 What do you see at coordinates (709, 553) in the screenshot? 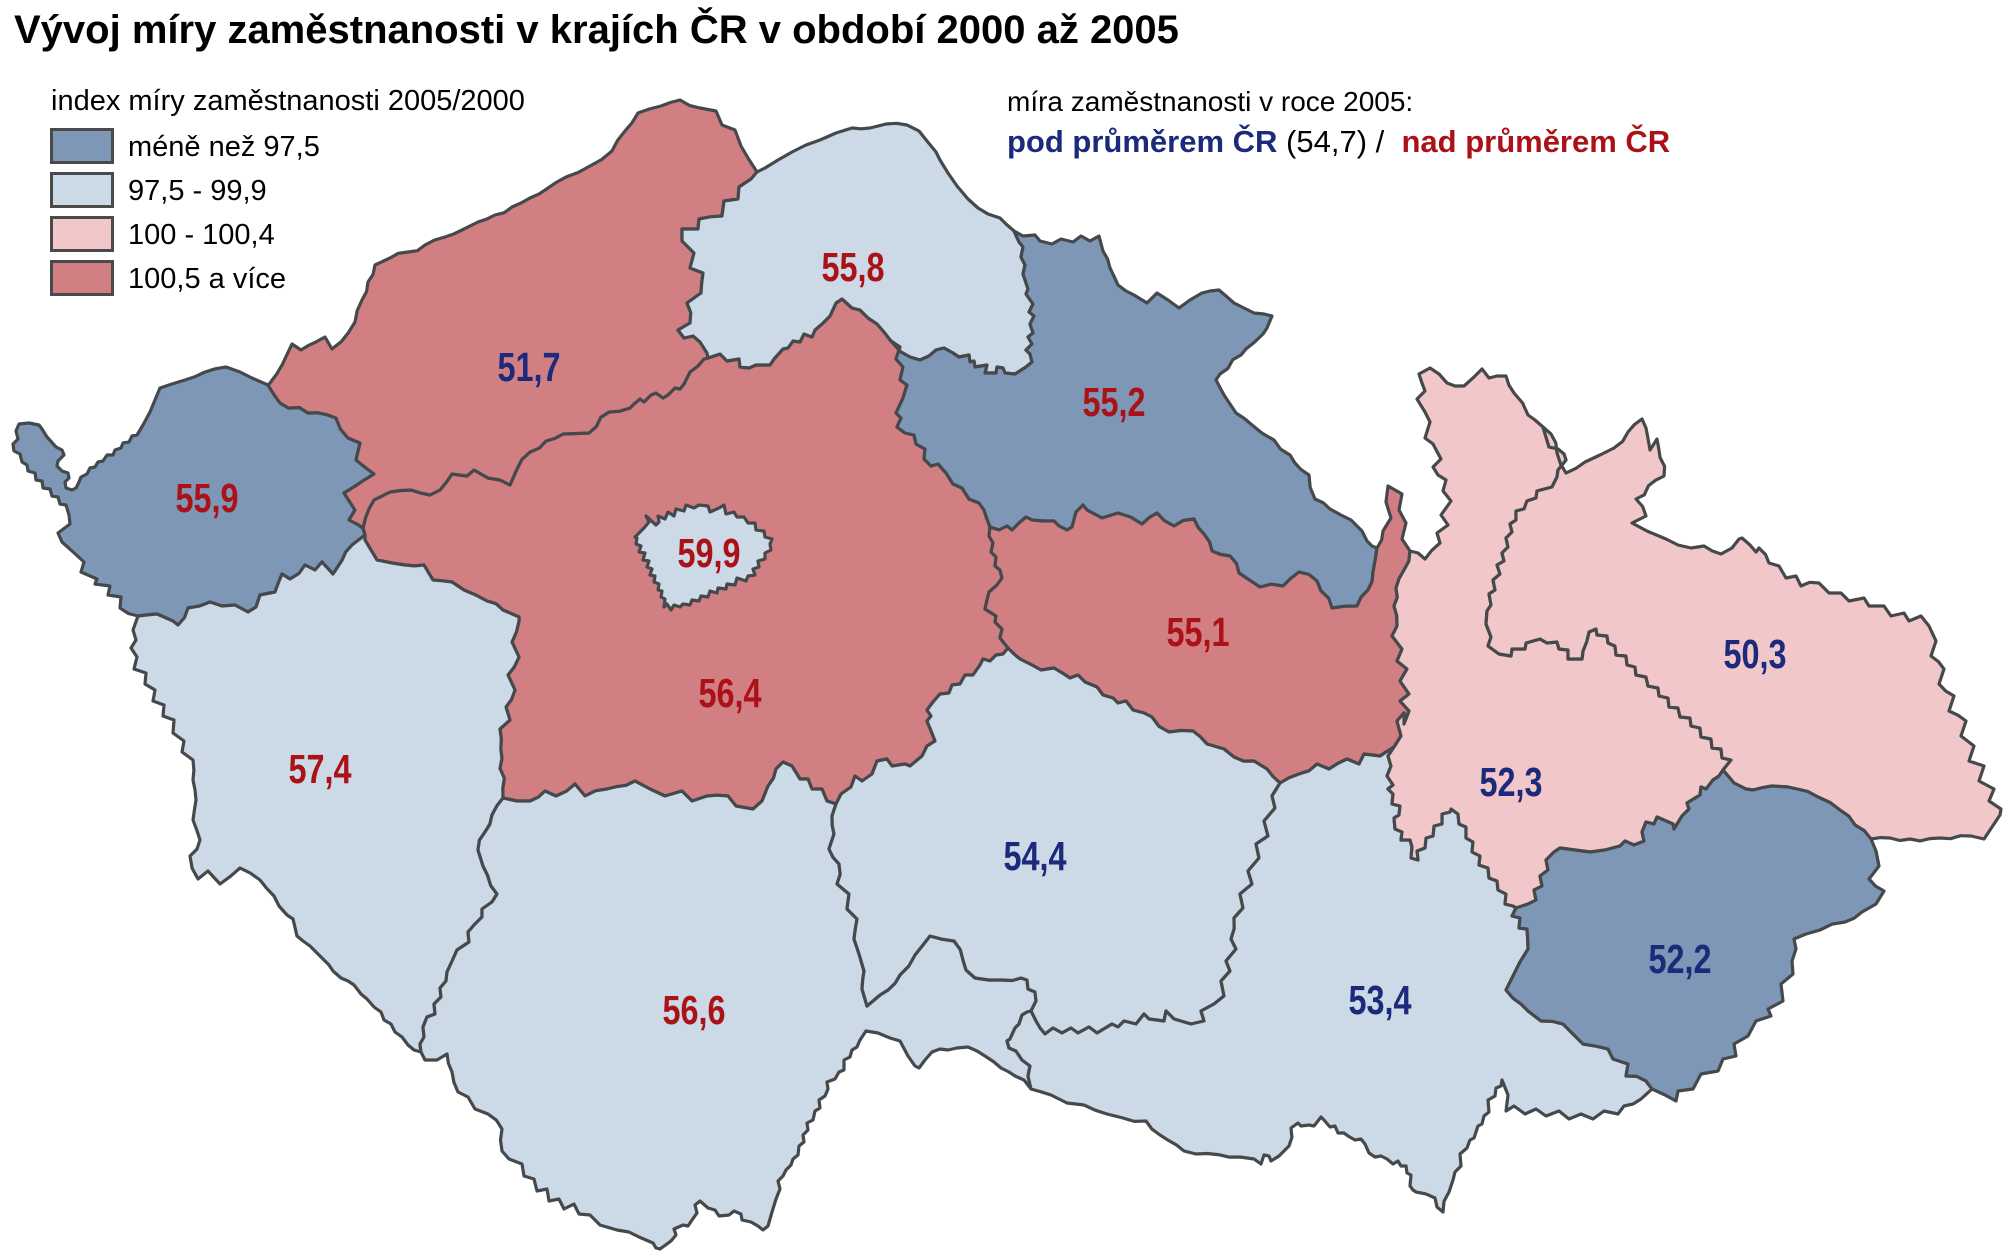
I see `svg-text: 59,9` at bounding box center [709, 553].